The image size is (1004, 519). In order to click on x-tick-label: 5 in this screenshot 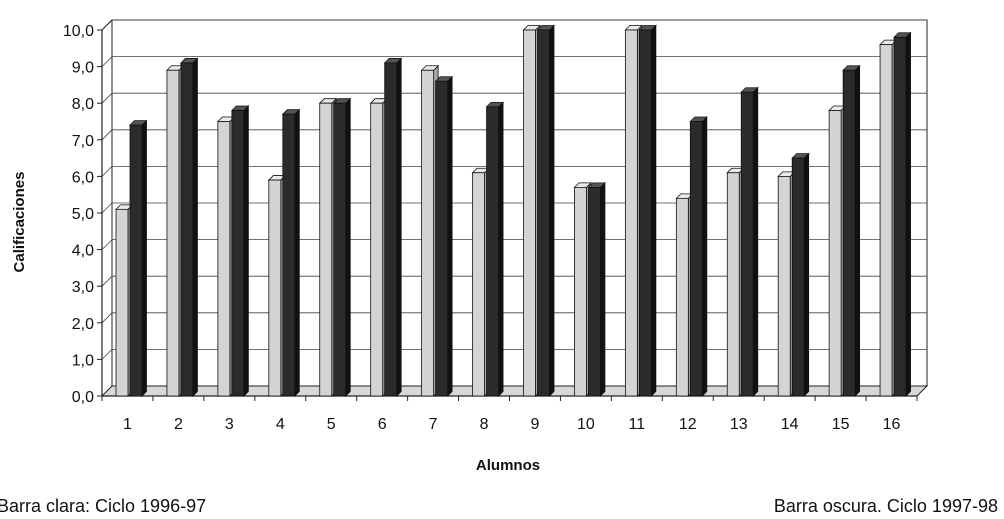, I will do `click(331, 424)`.